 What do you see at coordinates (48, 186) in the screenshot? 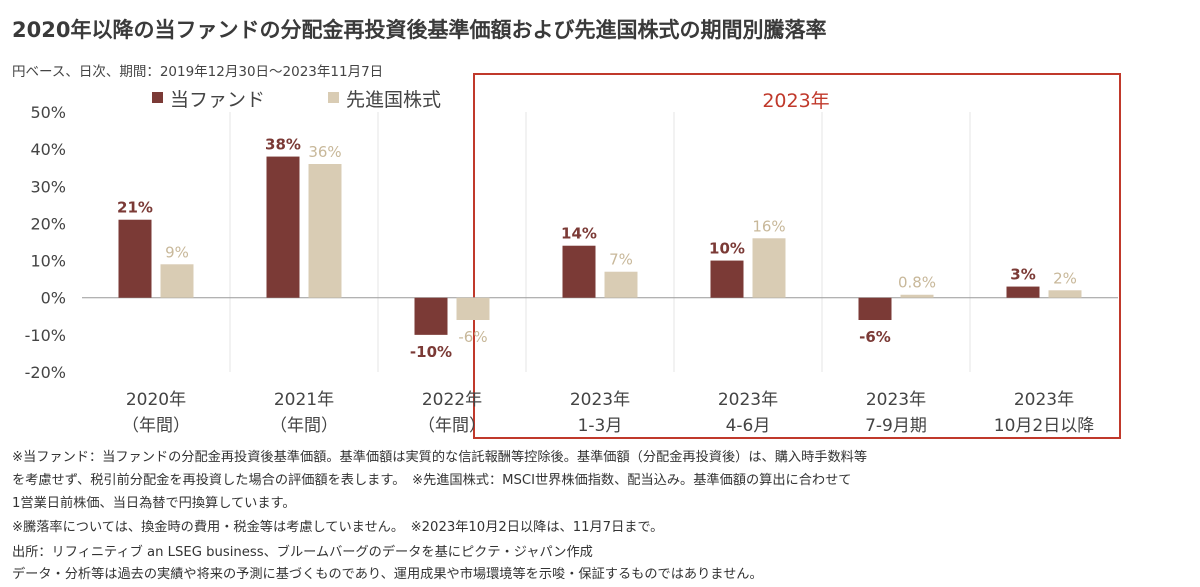
I see `y-tick-label: 30%` at bounding box center [48, 186].